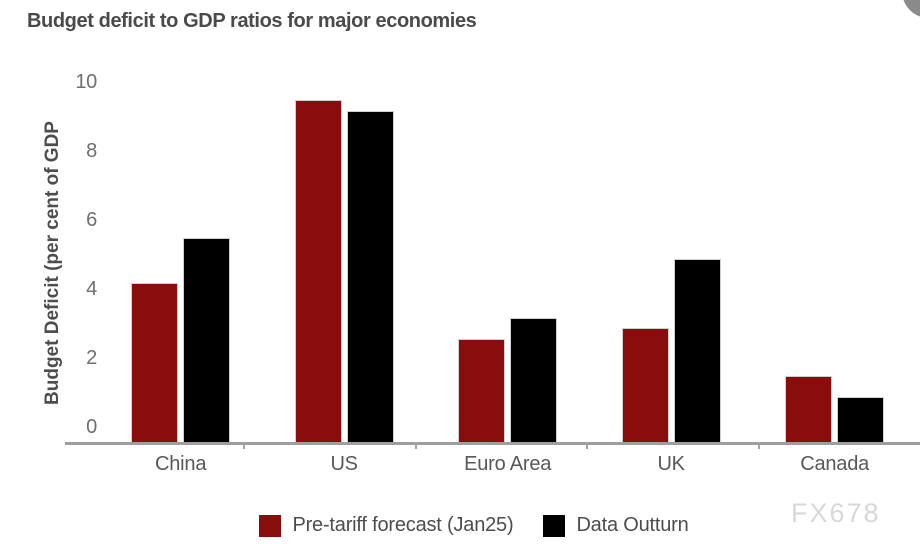 This screenshot has width=920, height=553. What do you see at coordinates (181, 464) in the screenshot?
I see `x-label-china: China` at bounding box center [181, 464].